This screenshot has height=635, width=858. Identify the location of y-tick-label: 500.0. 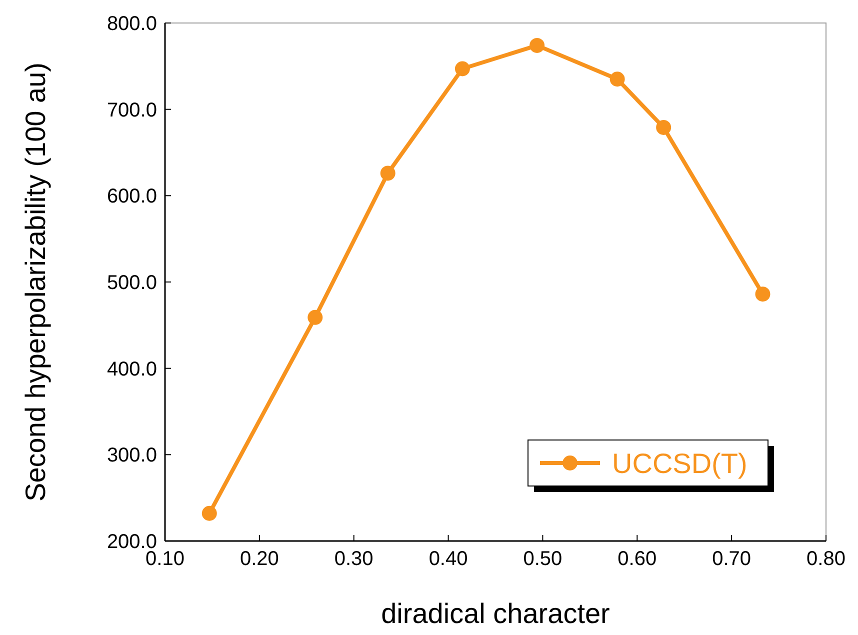
(131, 283).